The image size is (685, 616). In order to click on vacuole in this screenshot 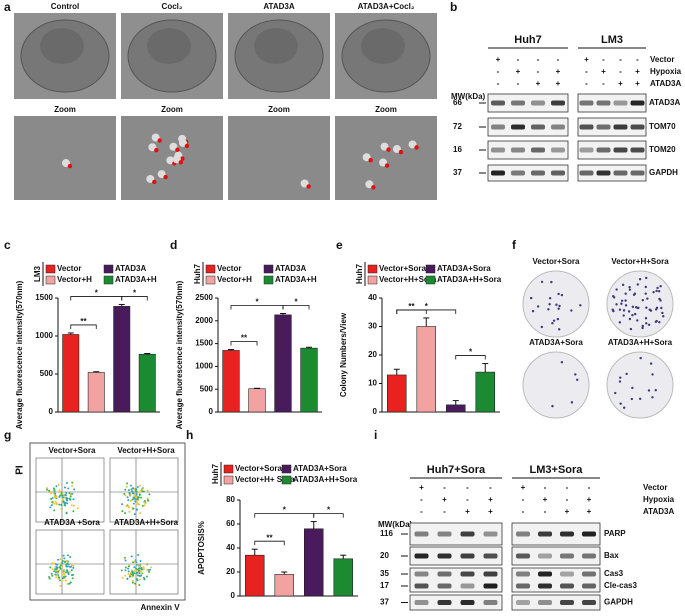, I will do `click(150, 178)`.